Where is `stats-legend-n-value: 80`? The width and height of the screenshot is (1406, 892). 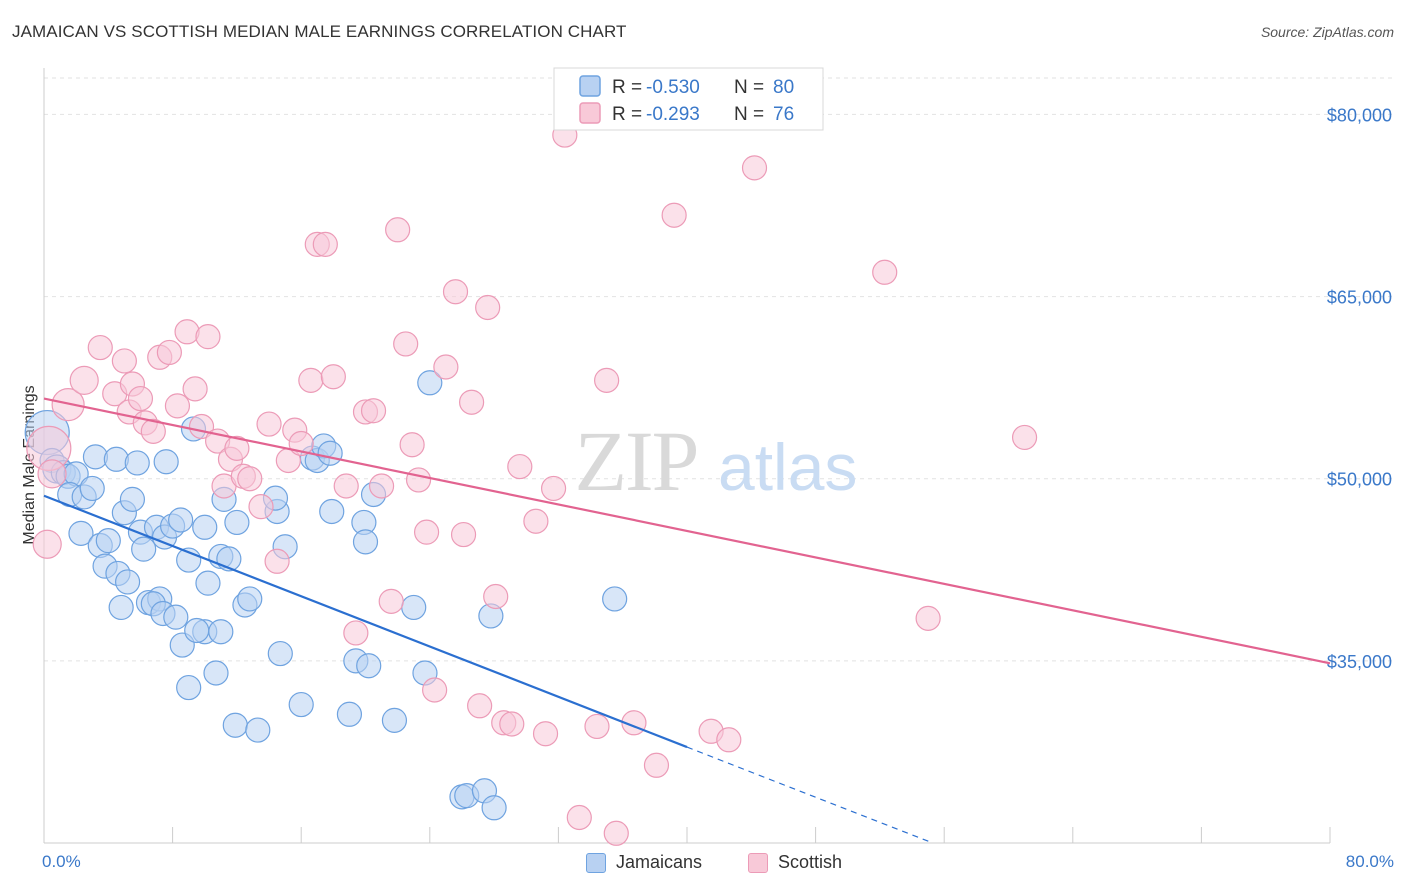
stats-legend-n-value: 80 is located at coordinates (783, 87).